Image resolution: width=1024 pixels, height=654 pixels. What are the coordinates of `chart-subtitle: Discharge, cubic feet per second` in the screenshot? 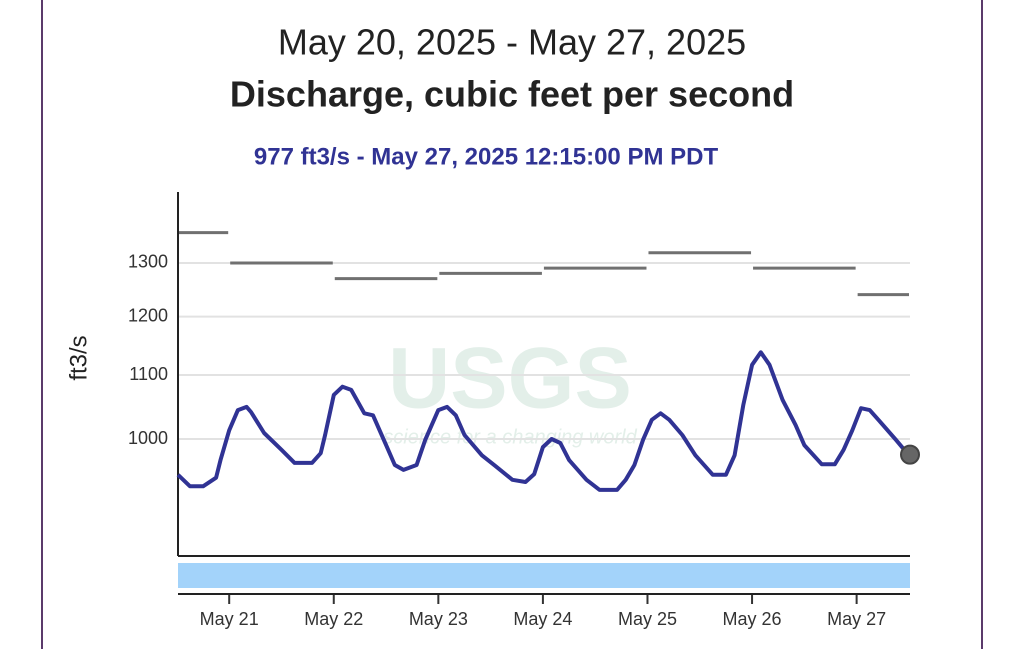 It's located at (512, 94).